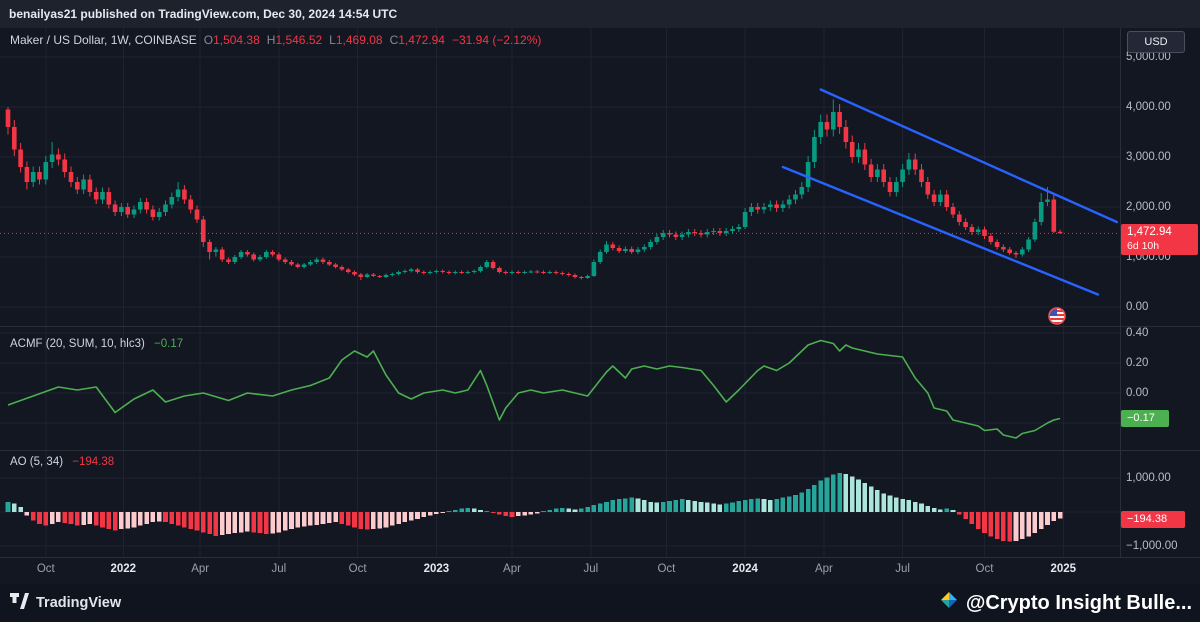 This screenshot has width=1200, height=622. What do you see at coordinates (534, 389) in the screenshot?
I see `acmf-line` at bounding box center [534, 389].